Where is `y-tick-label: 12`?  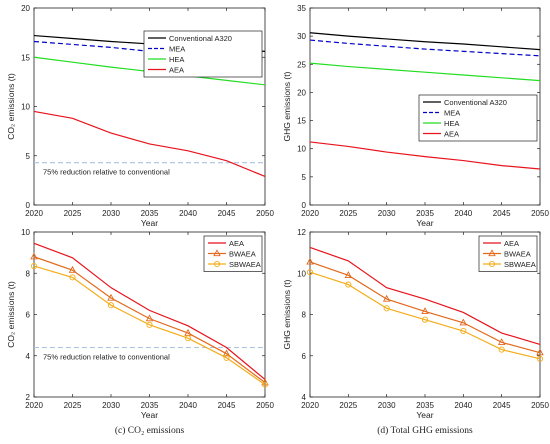
y-tick-label: 12 is located at coordinates (301, 232).